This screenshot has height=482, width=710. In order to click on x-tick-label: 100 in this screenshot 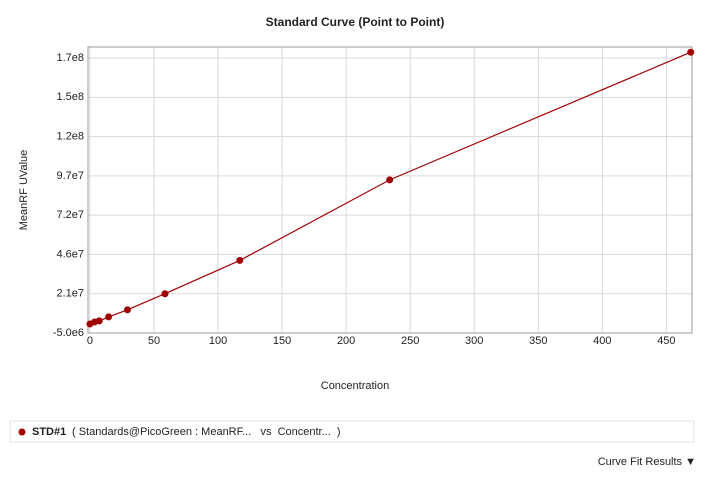, I will do `click(218, 341)`.